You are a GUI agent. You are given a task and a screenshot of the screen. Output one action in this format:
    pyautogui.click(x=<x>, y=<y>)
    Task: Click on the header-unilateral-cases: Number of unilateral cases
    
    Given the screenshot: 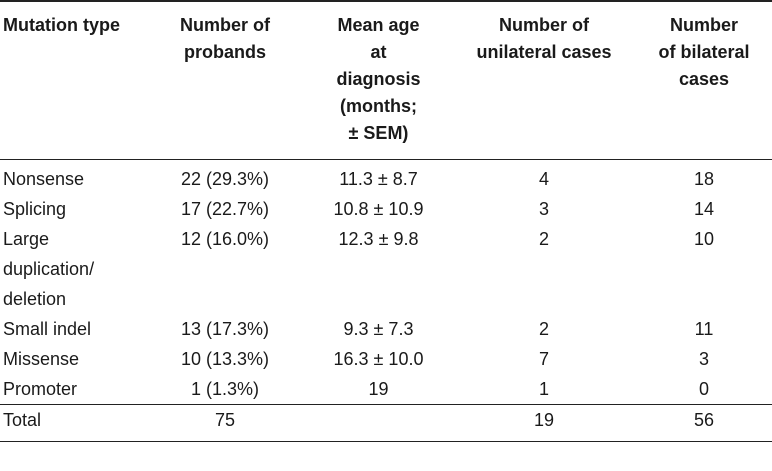 What is the action you would take?
    pyautogui.click(x=544, y=80)
    